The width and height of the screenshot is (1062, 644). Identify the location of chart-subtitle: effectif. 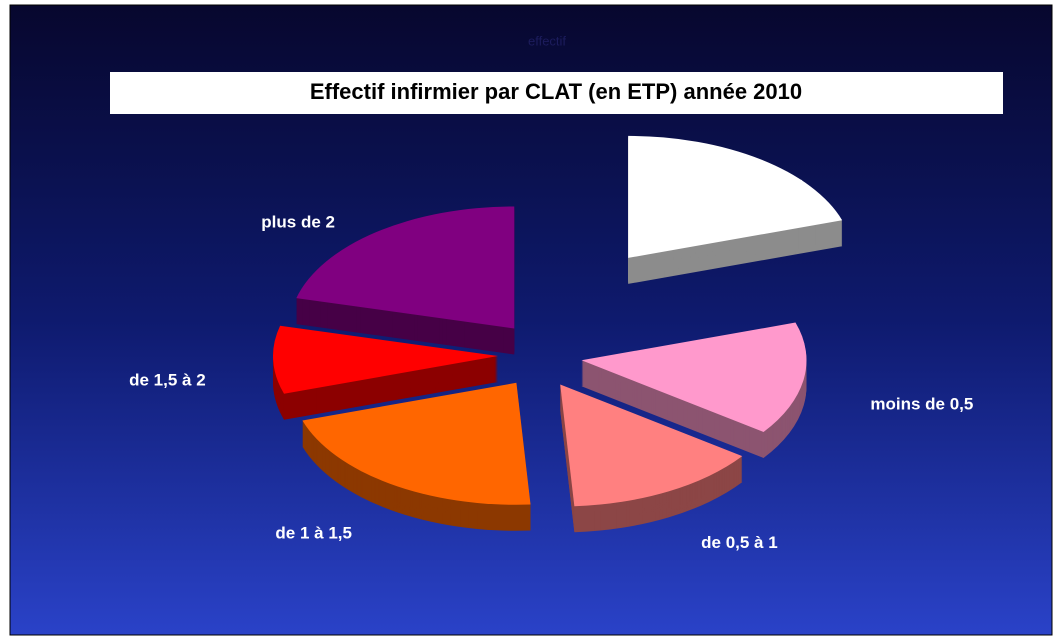
(547, 40).